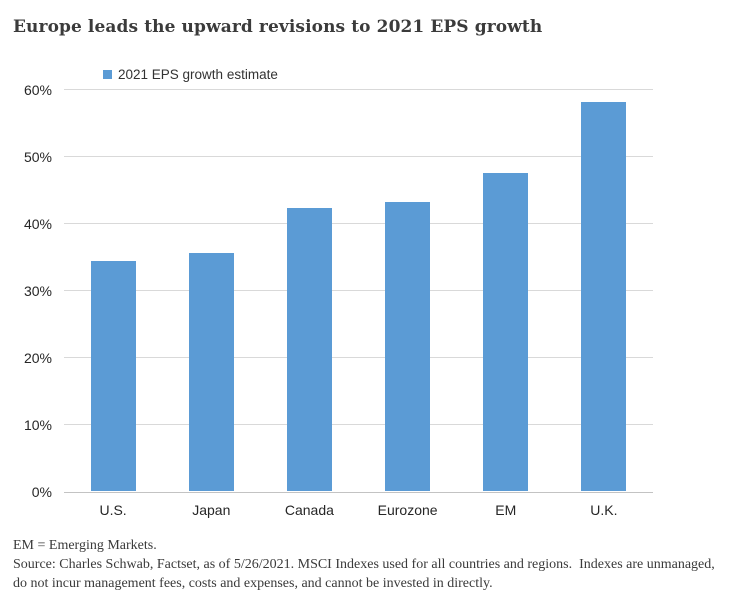  I want to click on x-tick-label: Japan, so click(211, 510).